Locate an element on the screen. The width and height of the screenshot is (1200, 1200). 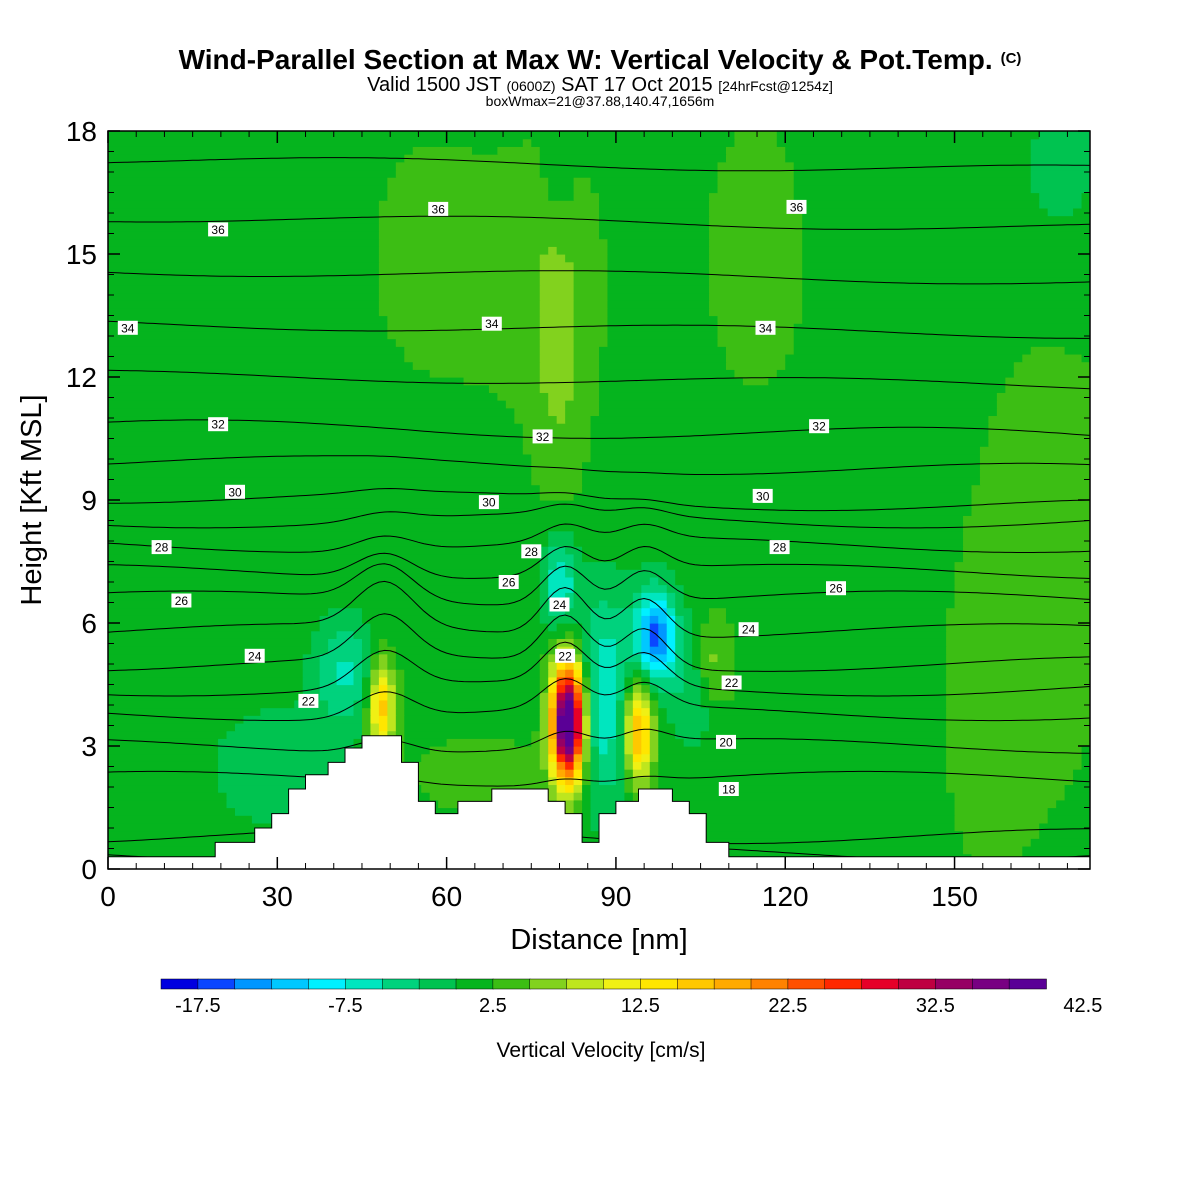
isentrope-label-text: 26 is located at coordinates (182, 601).